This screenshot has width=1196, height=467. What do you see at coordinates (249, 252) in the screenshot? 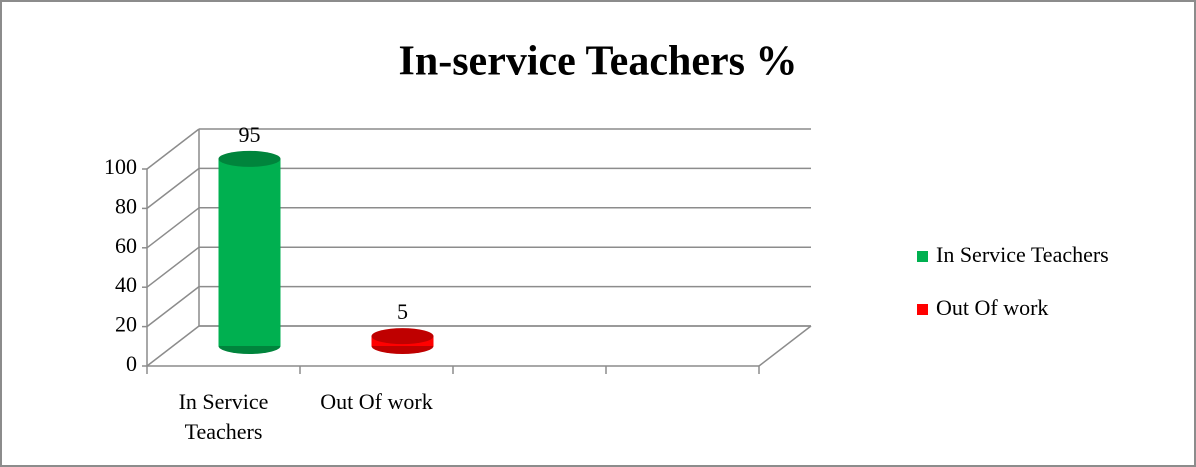
I see `bar` at bounding box center [249, 252].